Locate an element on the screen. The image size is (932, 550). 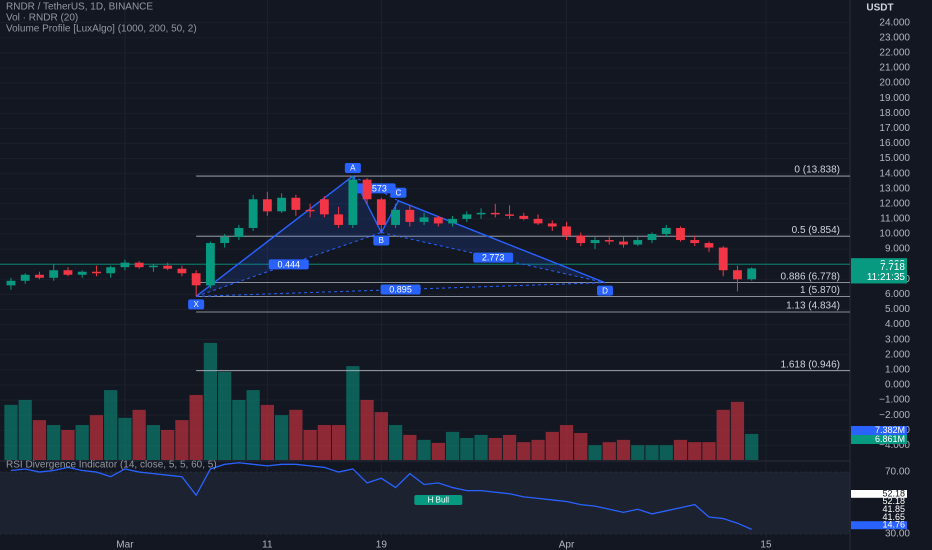
signal-box is located at coordinates (438, 499).